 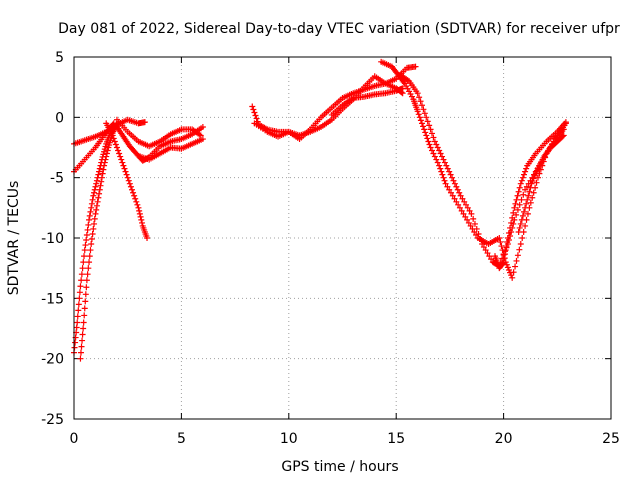 I want to click on x-tick-label: 10, so click(x=289, y=439).